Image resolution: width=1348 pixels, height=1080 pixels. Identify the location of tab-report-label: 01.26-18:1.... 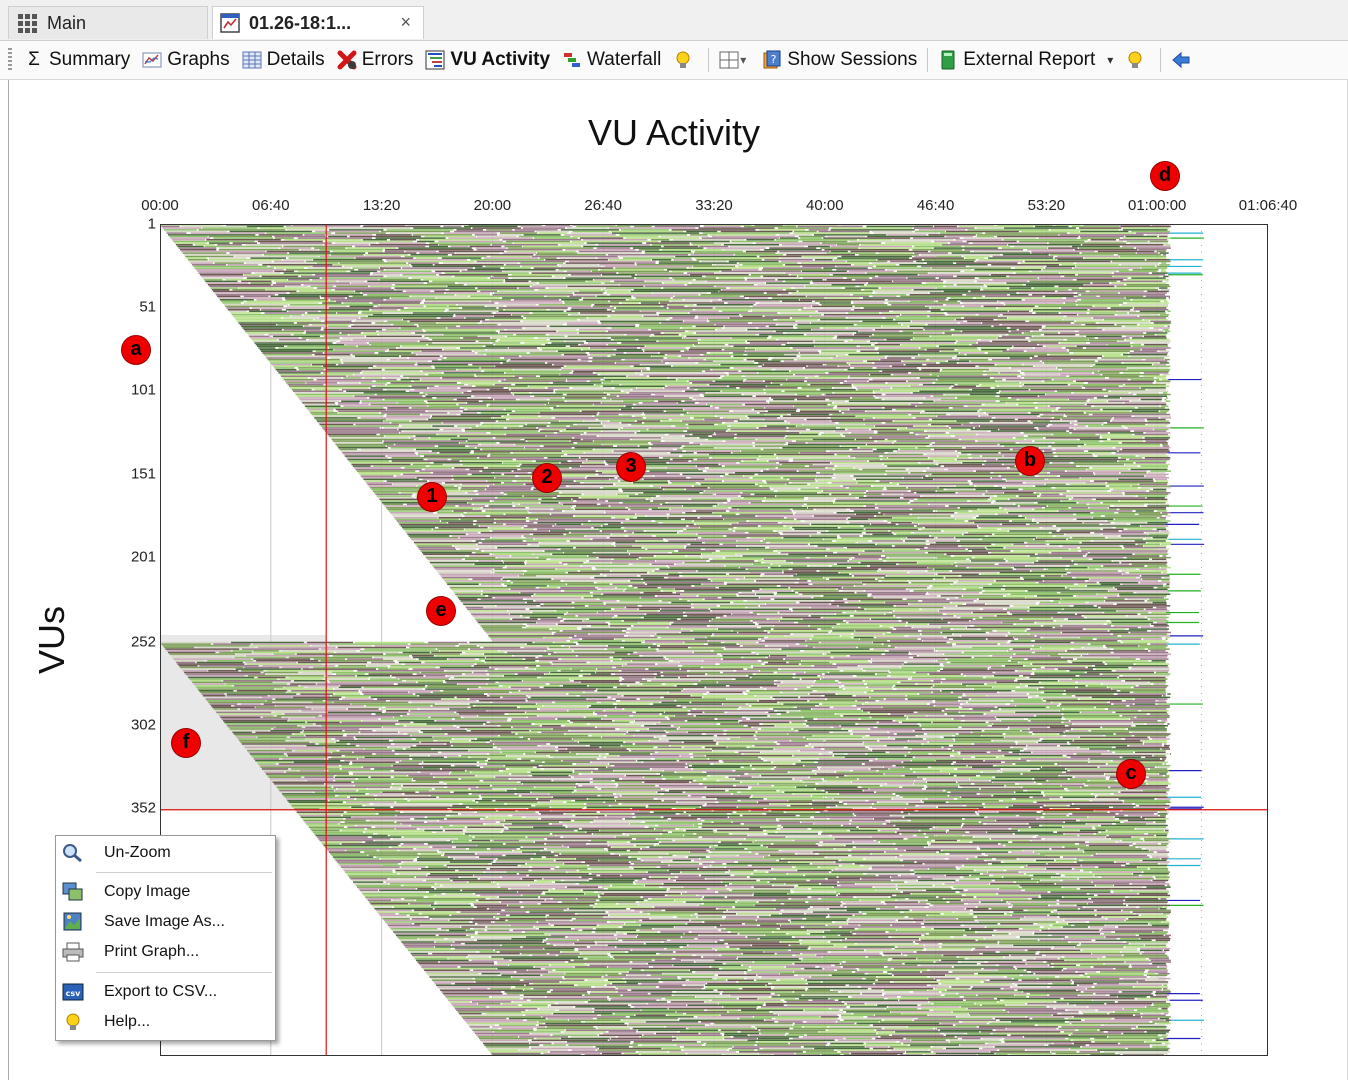
(300, 22).